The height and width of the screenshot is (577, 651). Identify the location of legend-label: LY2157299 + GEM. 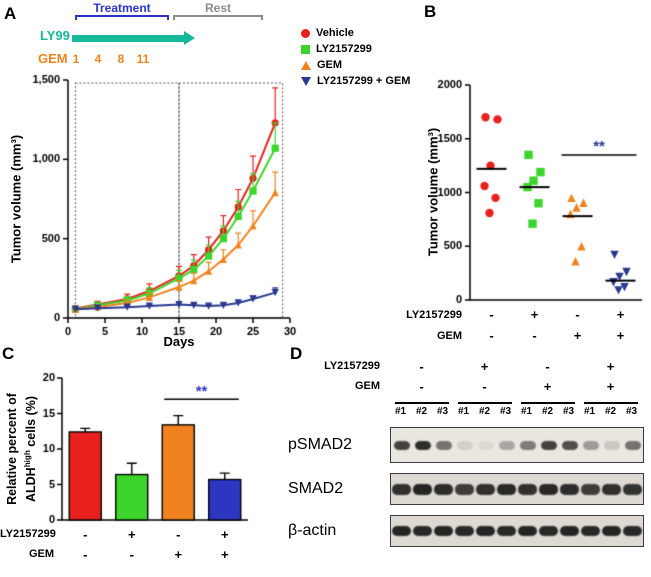
(364, 81).